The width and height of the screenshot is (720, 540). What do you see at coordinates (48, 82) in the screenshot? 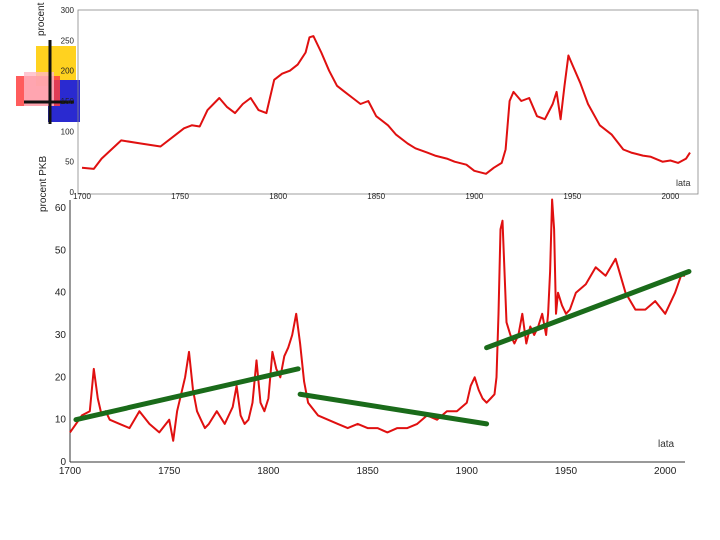
I see `color-block-logo` at bounding box center [48, 82].